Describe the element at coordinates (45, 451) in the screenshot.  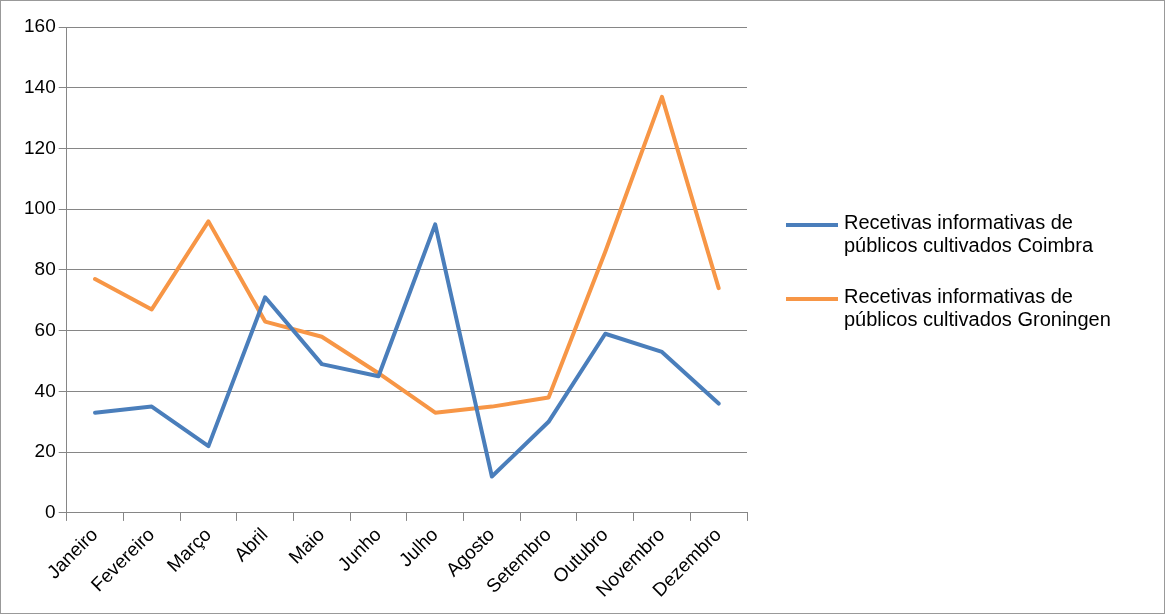
I see `y-tick-label: 20` at that location.